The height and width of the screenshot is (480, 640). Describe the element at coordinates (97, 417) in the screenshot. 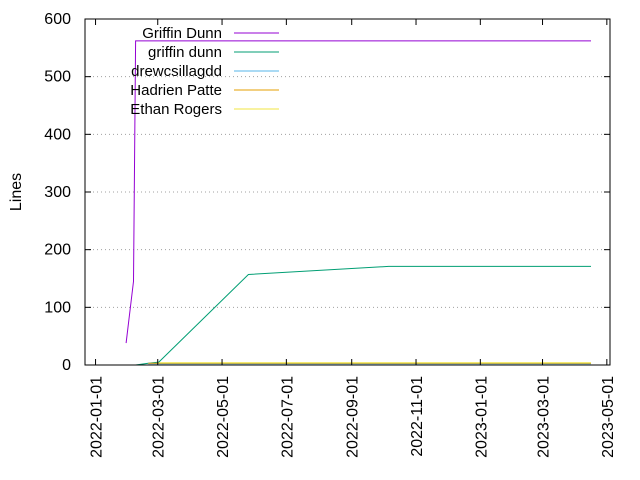

I see `x-tick-label: 2022-01-01` at that location.